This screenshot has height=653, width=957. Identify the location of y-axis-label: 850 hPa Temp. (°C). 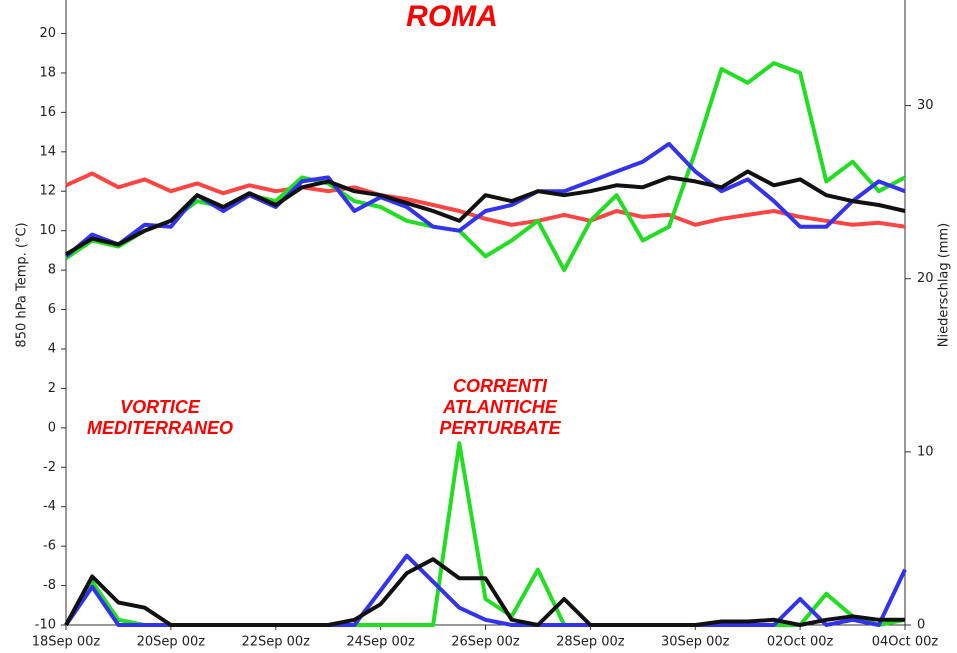
(22, 284).